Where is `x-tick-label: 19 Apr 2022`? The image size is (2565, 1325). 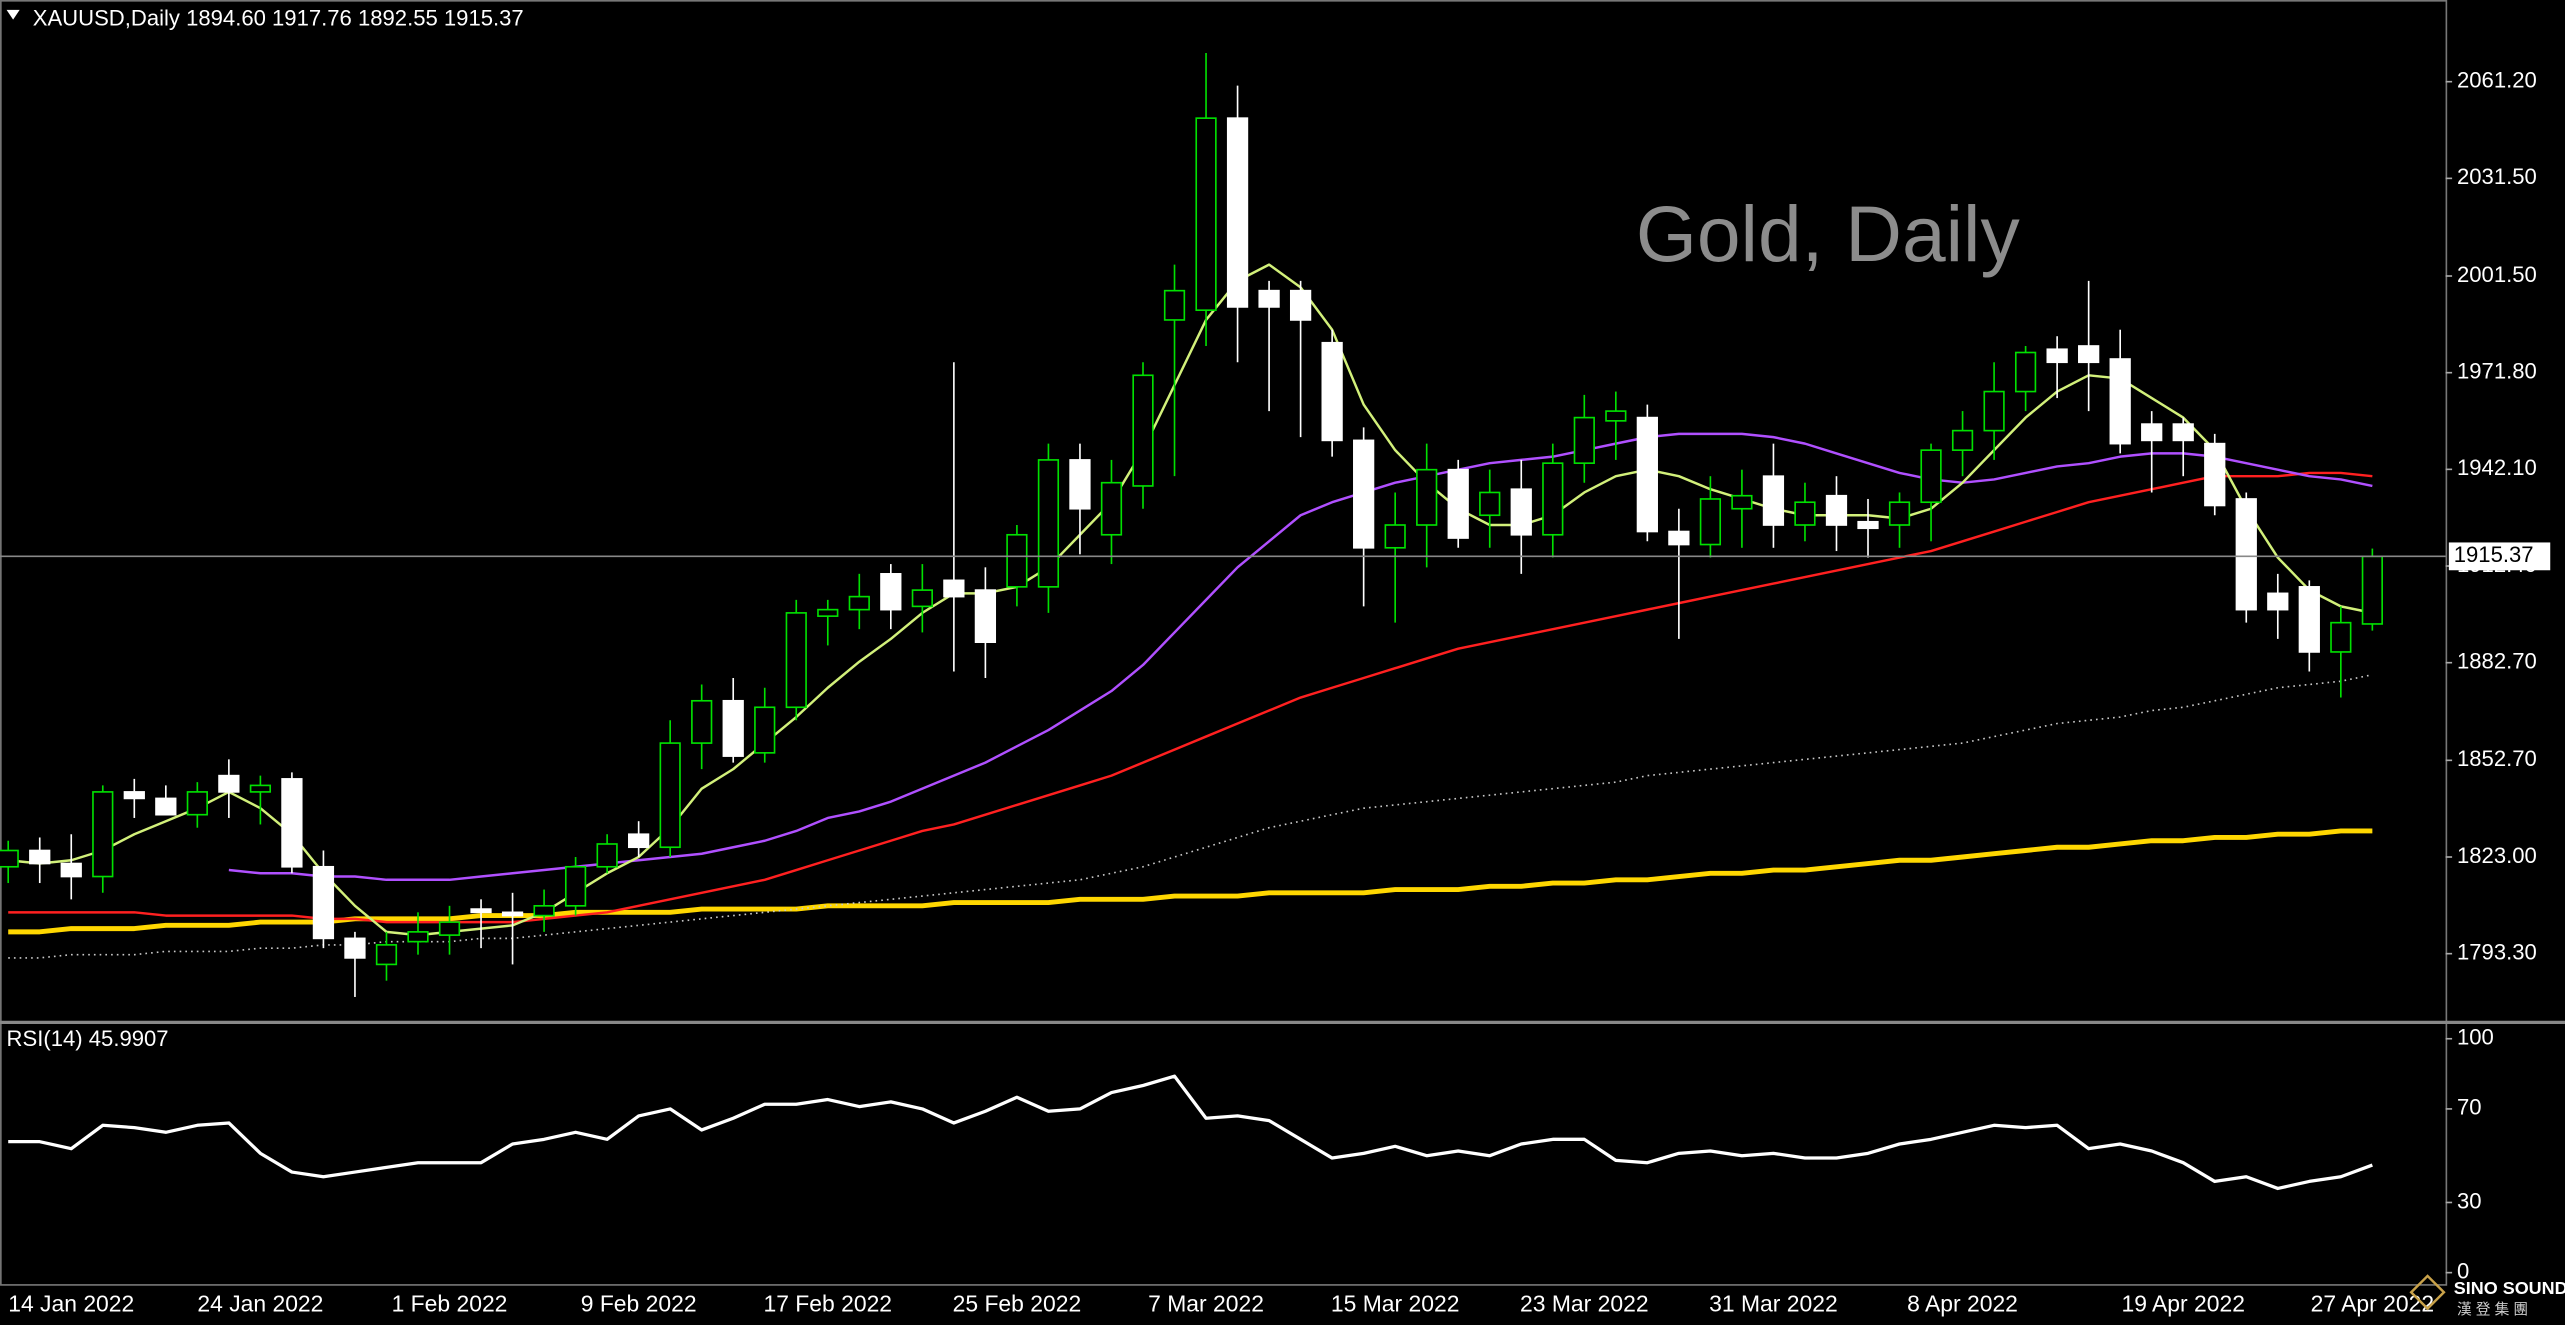
x-tick-label: 19 Apr 2022 is located at coordinates (2182, 1303).